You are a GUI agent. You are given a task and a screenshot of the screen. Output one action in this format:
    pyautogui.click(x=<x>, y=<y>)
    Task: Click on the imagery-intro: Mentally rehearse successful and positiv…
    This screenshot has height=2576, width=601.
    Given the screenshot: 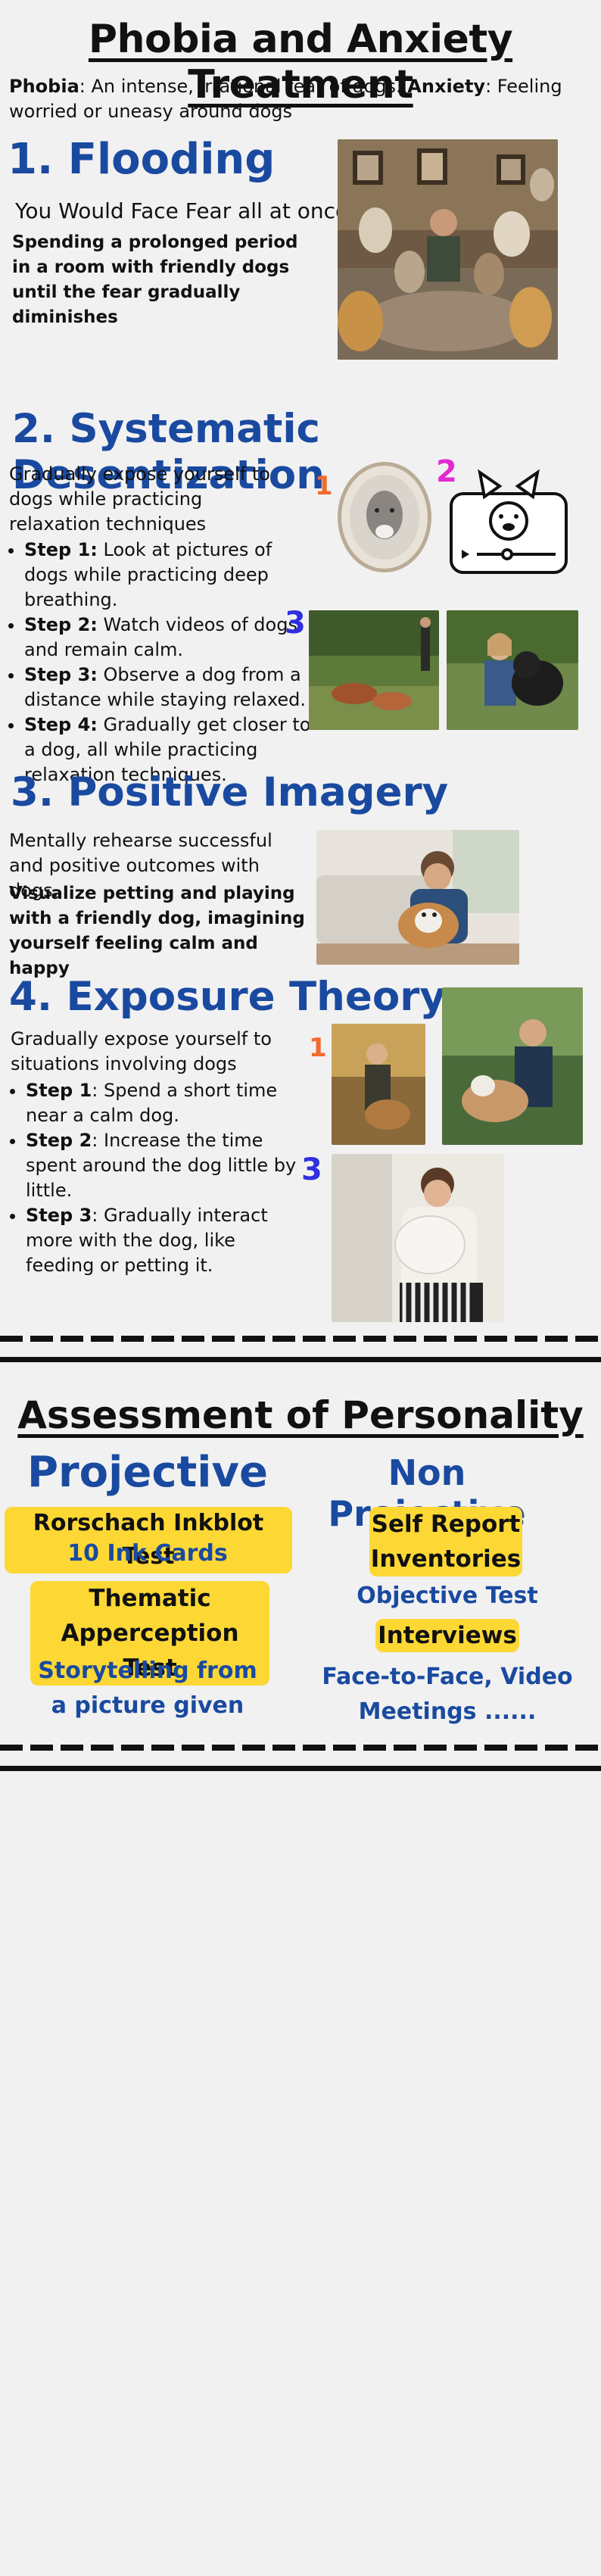 What is the action you would take?
    pyautogui.click(x=140, y=865)
    